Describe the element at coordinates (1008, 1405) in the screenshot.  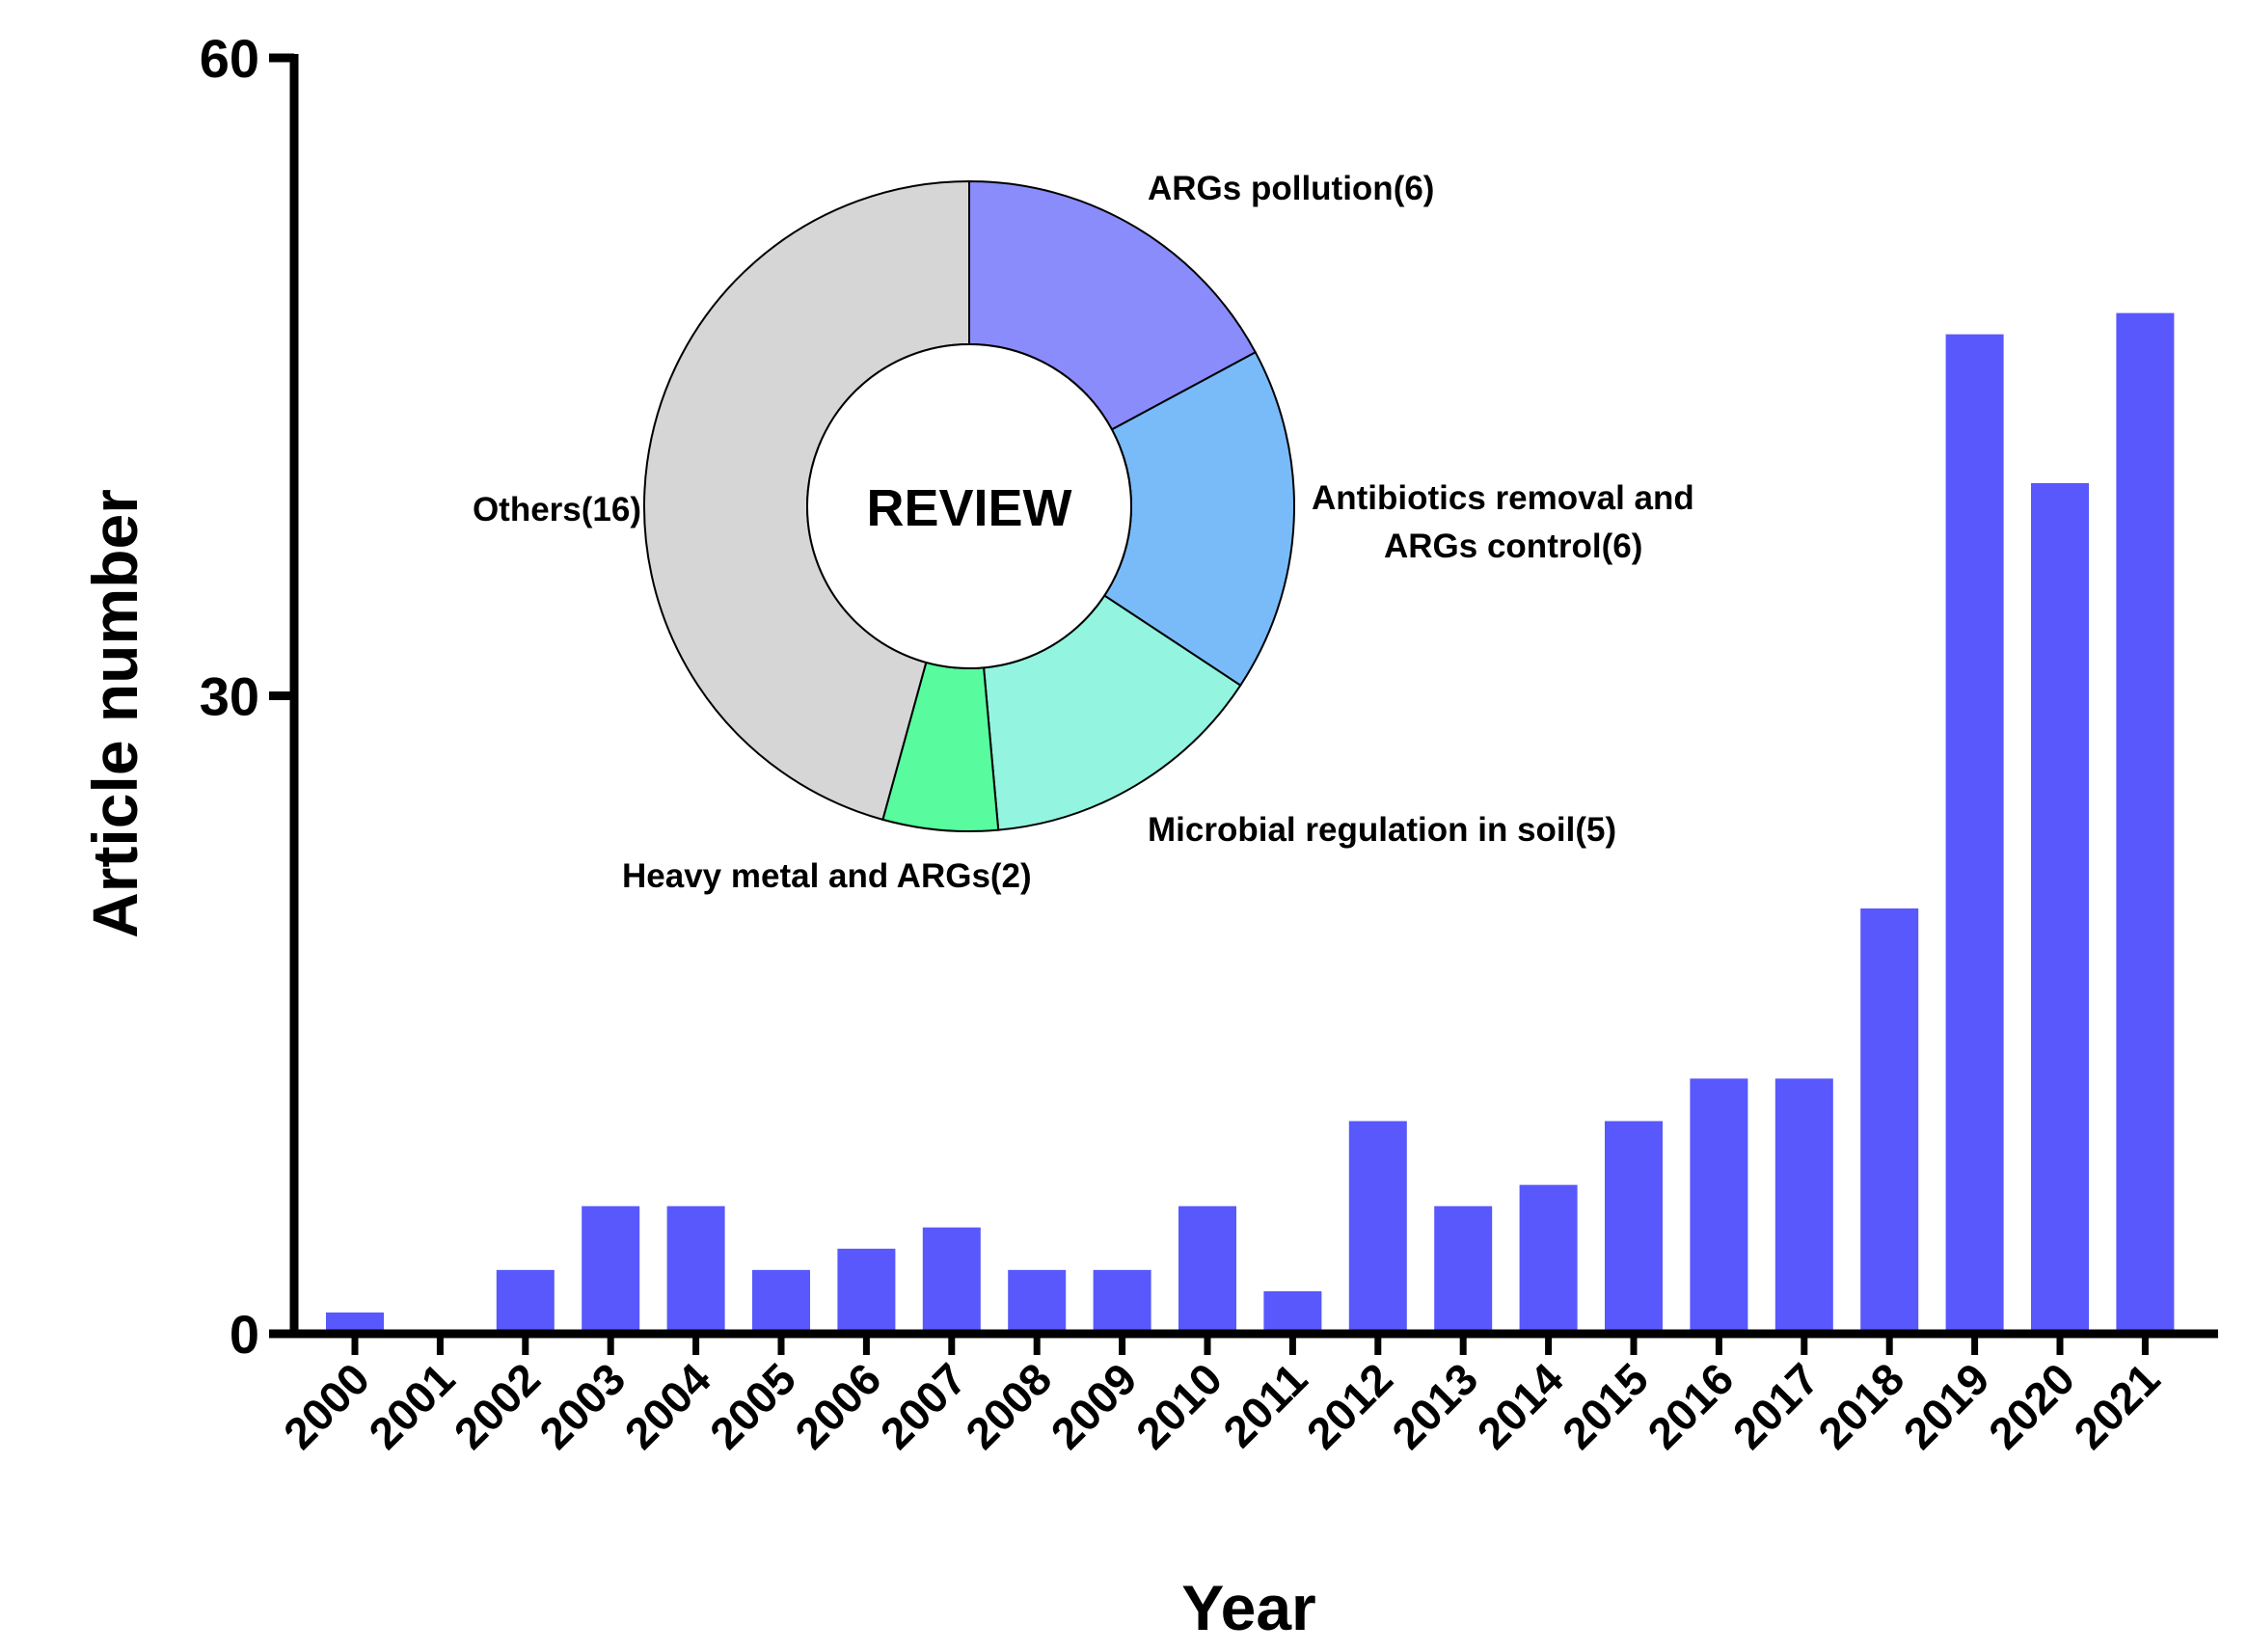
I see `x-tick-label: 2008` at that location.